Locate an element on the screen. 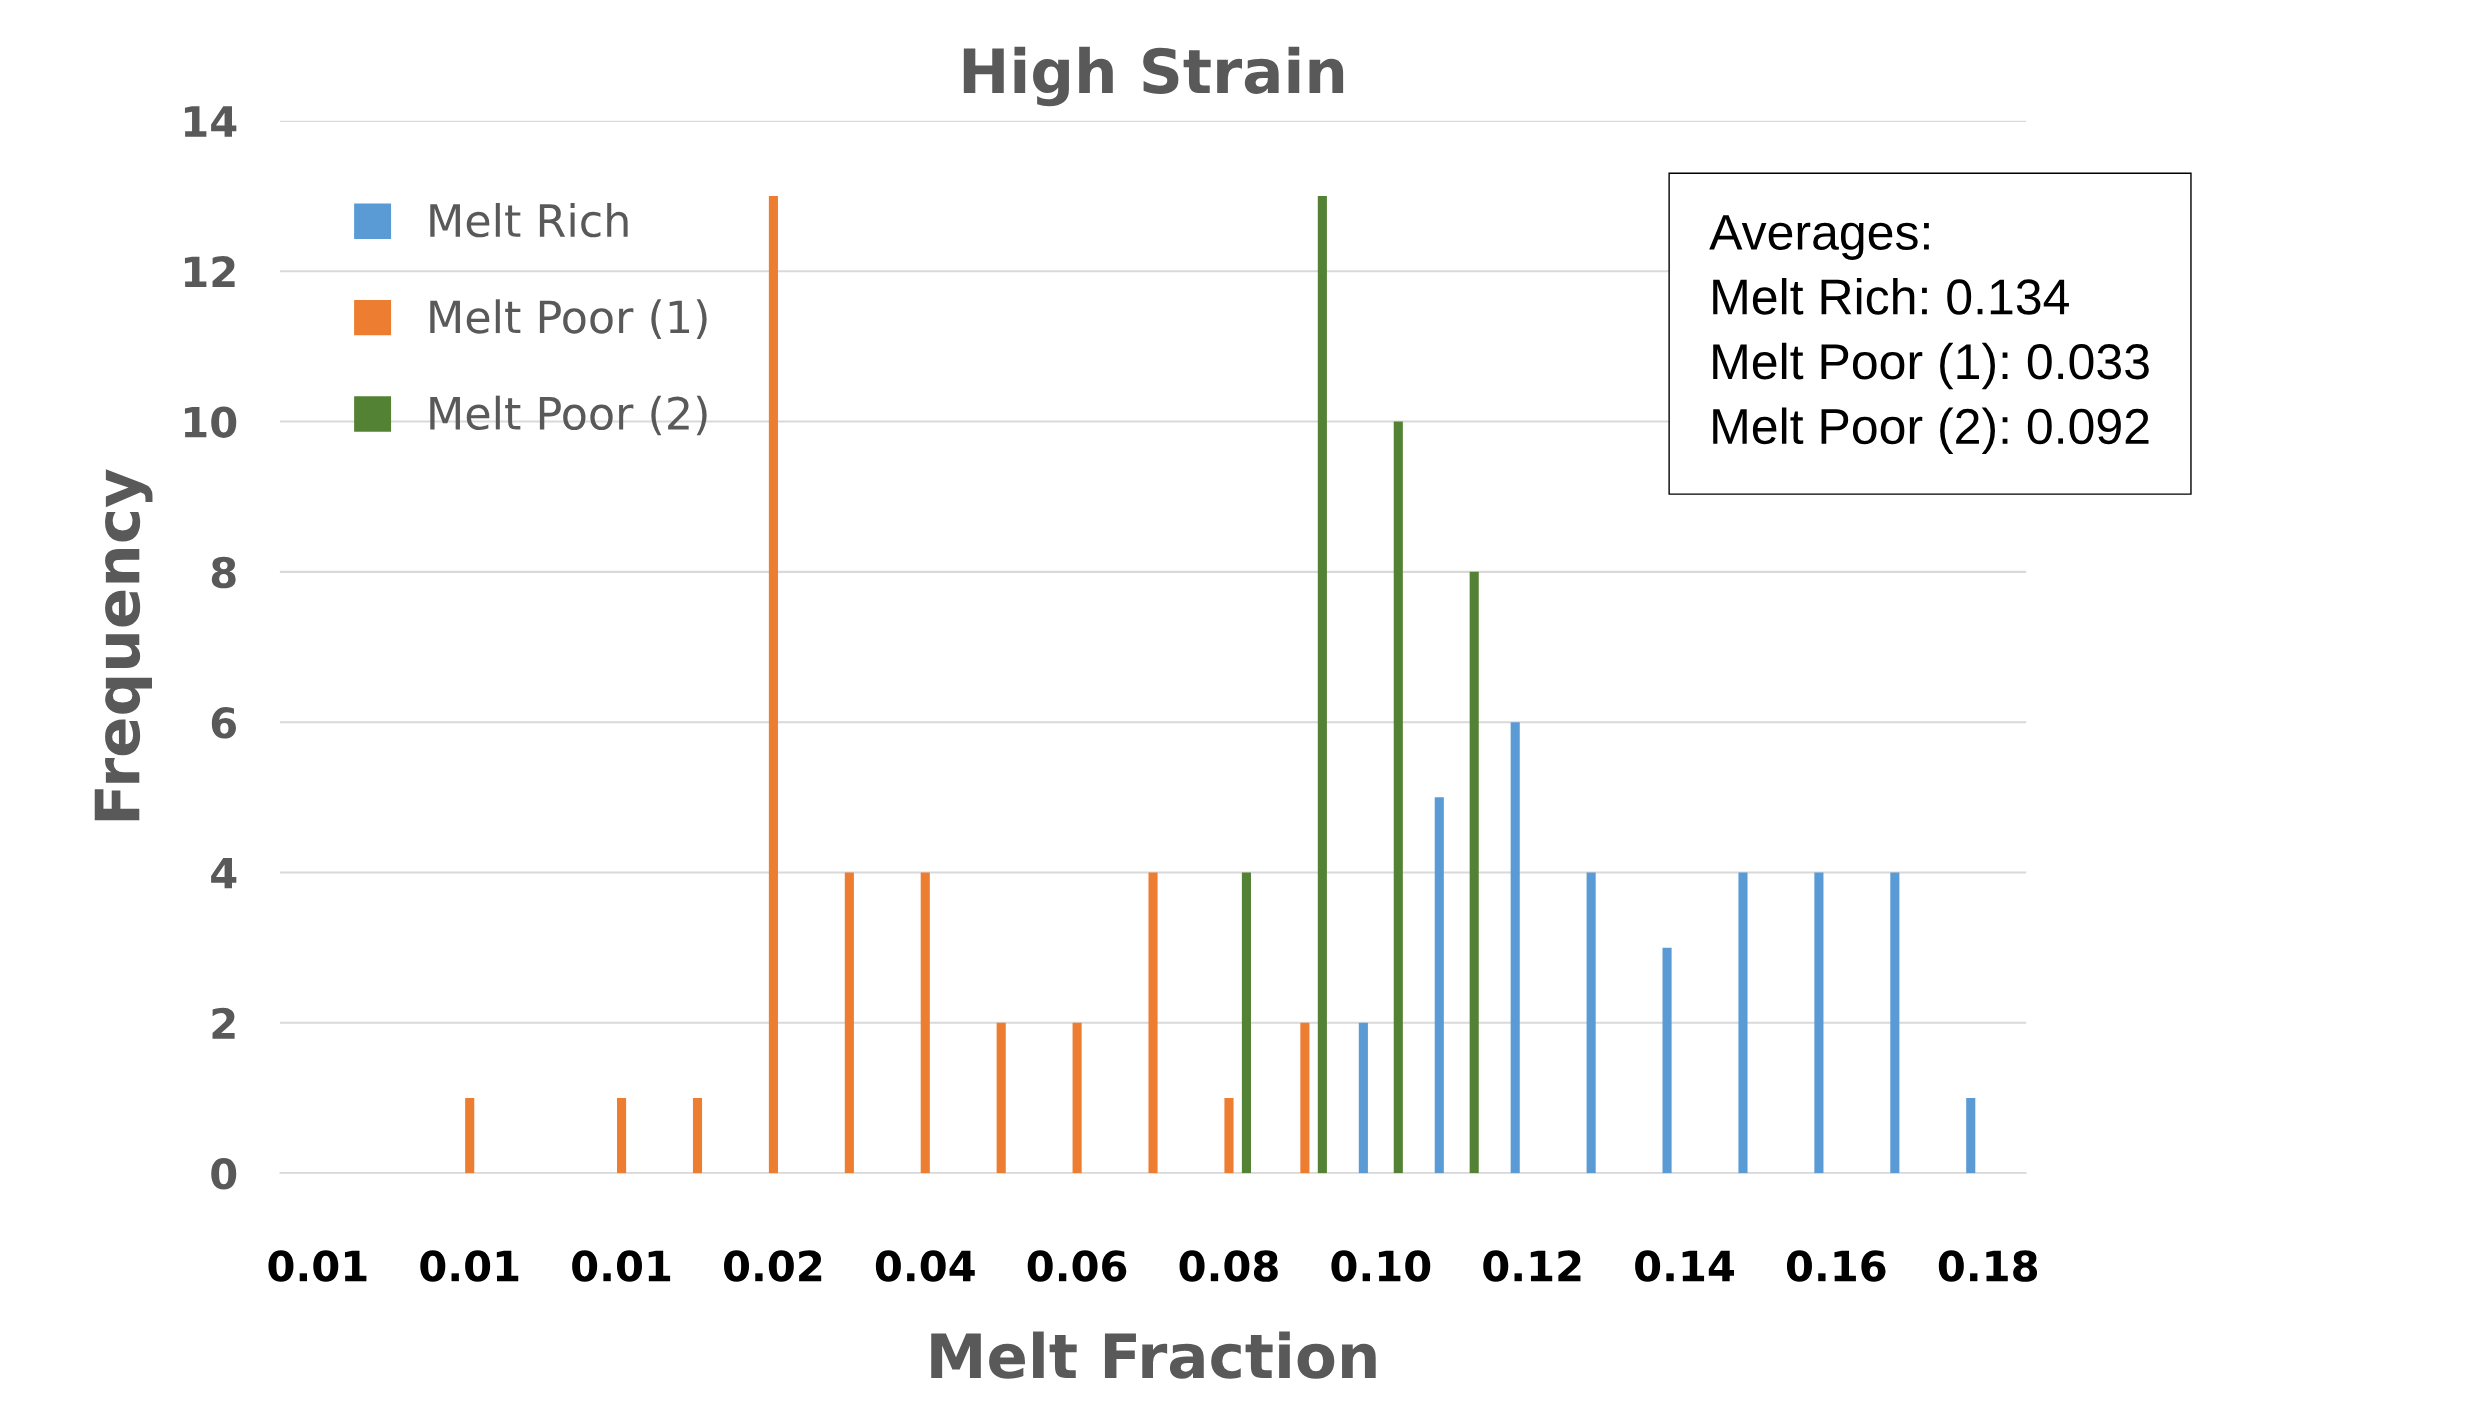 Image resolution: width=2477 pixels, height=1422 pixels. x-tick-label: 0.12 is located at coordinates (1532, 1266).